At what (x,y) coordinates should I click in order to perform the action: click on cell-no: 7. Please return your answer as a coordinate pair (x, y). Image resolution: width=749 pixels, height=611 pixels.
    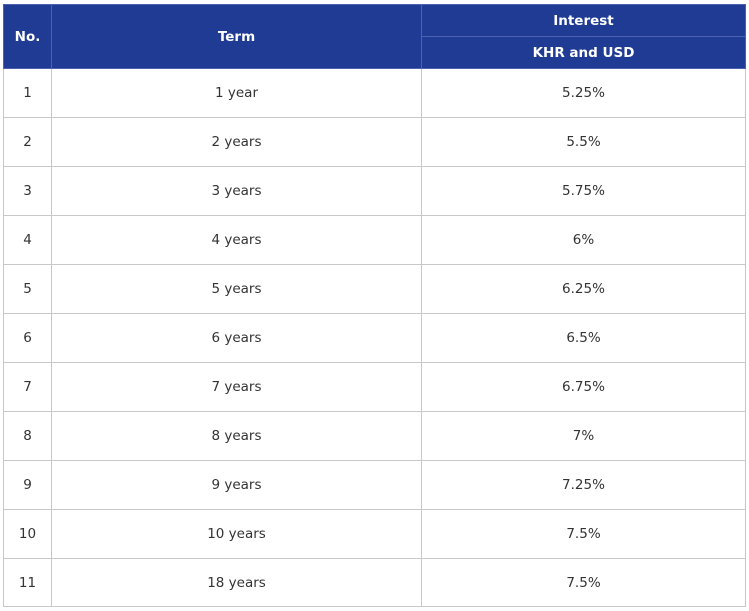
    Looking at the image, I should click on (27, 387).